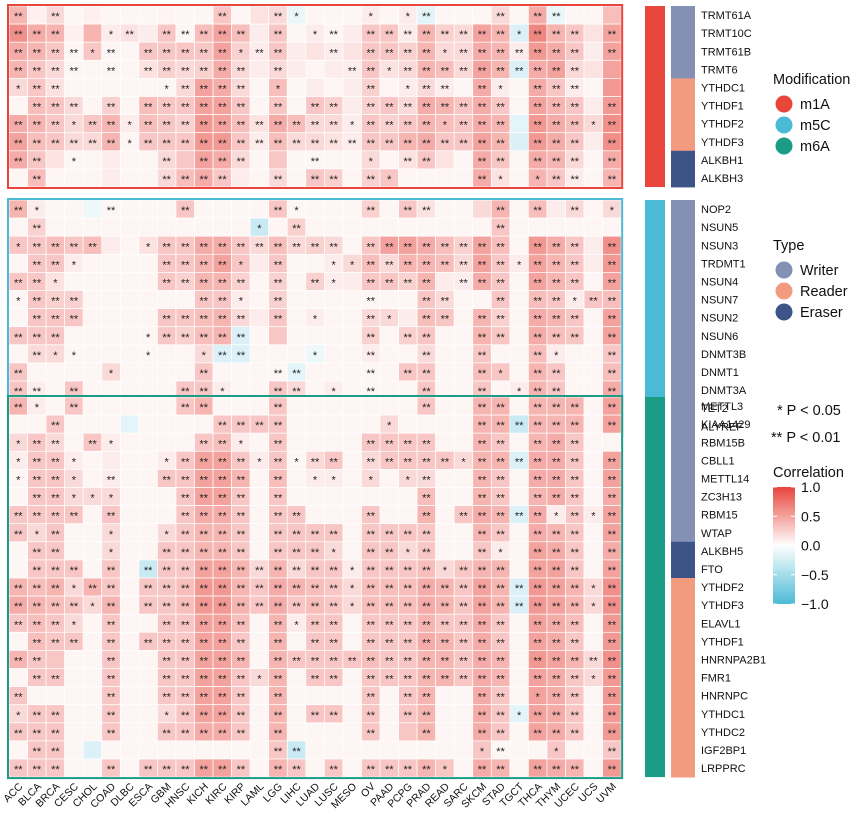 The height and width of the screenshot is (817, 858). What do you see at coordinates (815, 575) in the screenshot?
I see `colorbar-tick-label: −0.5` at bounding box center [815, 575].